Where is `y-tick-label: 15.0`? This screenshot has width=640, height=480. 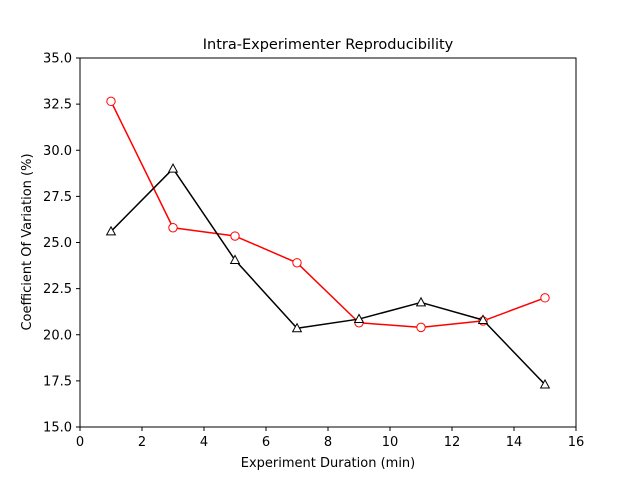
y-tick-label: 15.0 is located at coordinates (57, 428).